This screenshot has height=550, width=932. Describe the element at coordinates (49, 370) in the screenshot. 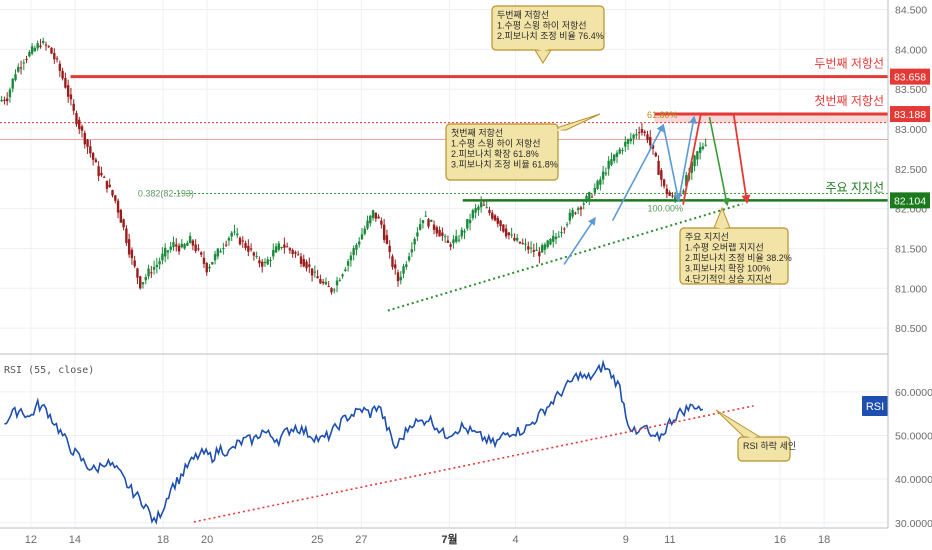

I see `rsi-series-label: RSI (55, close)` at that location.